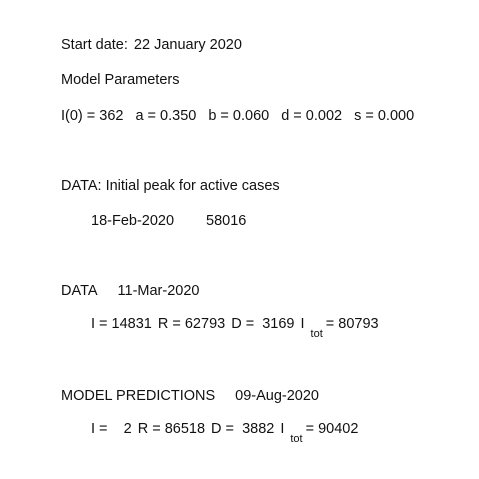 The width and height of the screenshot is (479, 479). What do you see at coordinates (170, 186) in the screenshot?
I see `initial-peak-heading: DATA: Initial peak for active cases` at bounding box center [170, 186].